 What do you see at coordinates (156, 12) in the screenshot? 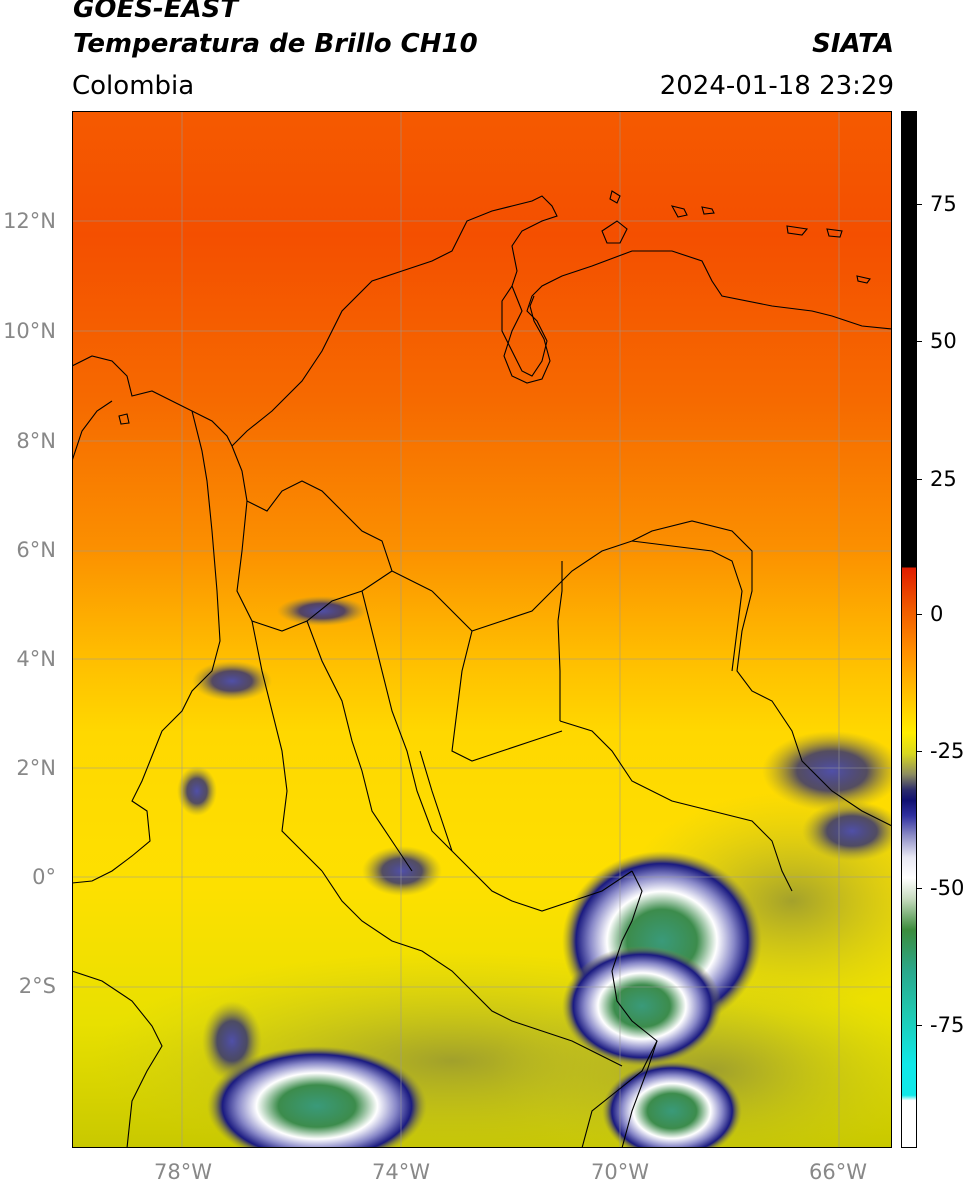
I see `title-line-1: GOES-EAST` at bounding box center [156, 12].